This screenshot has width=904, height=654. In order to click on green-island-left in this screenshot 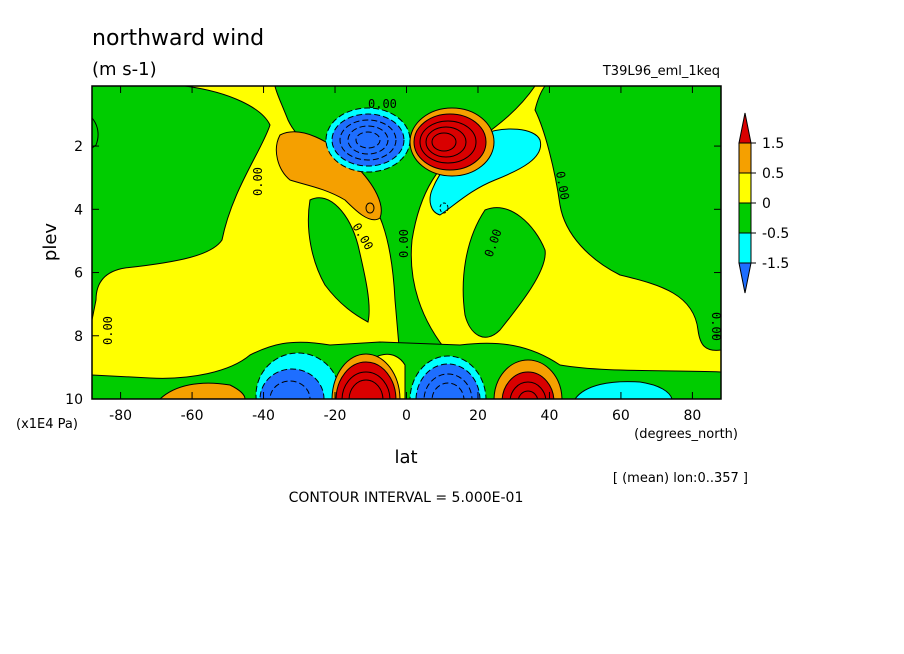, I will do `click(338, 260)`.